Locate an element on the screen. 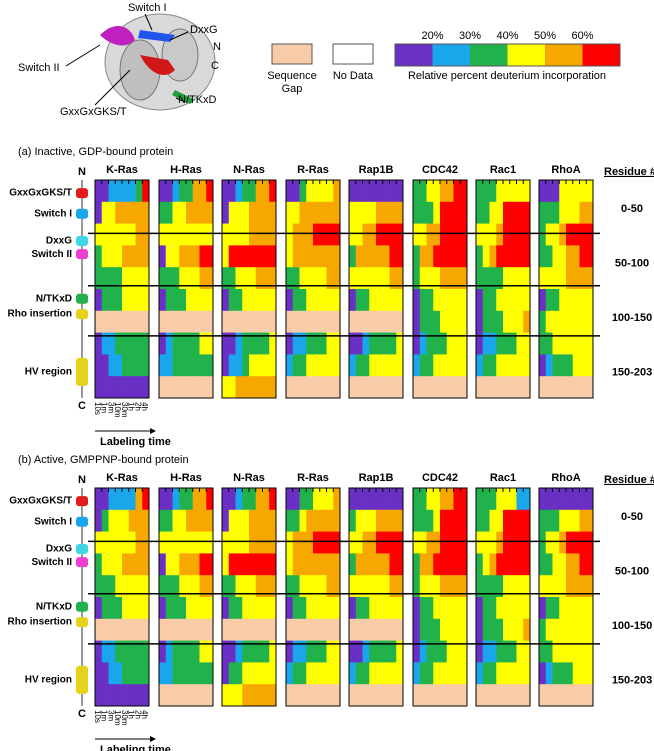 The image size is (654, 751). time-axis-label: Labeling time is located at coordinates (135, 442).